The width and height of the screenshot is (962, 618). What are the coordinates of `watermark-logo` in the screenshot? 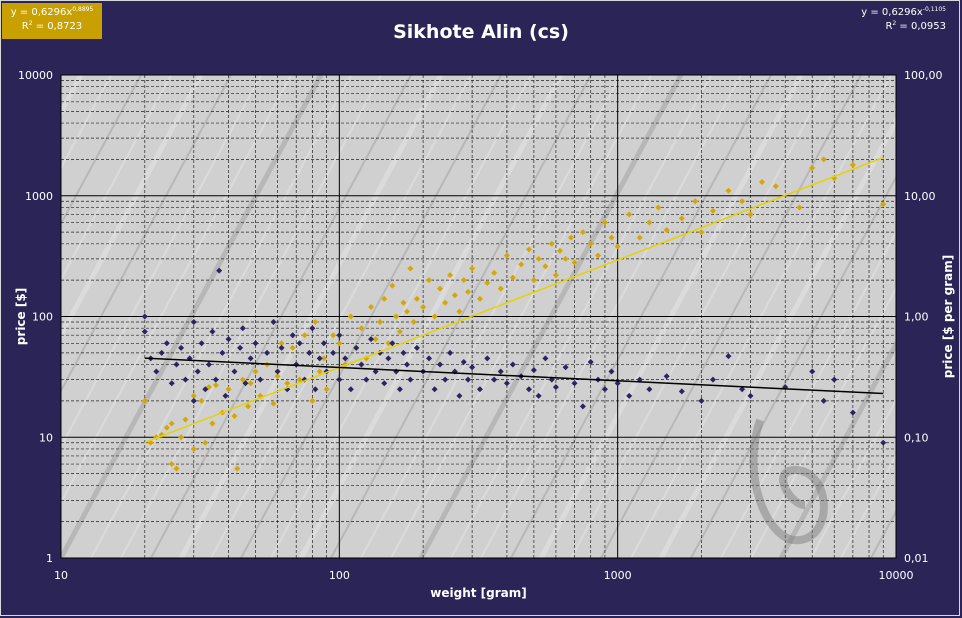 It's located at (788, 481).